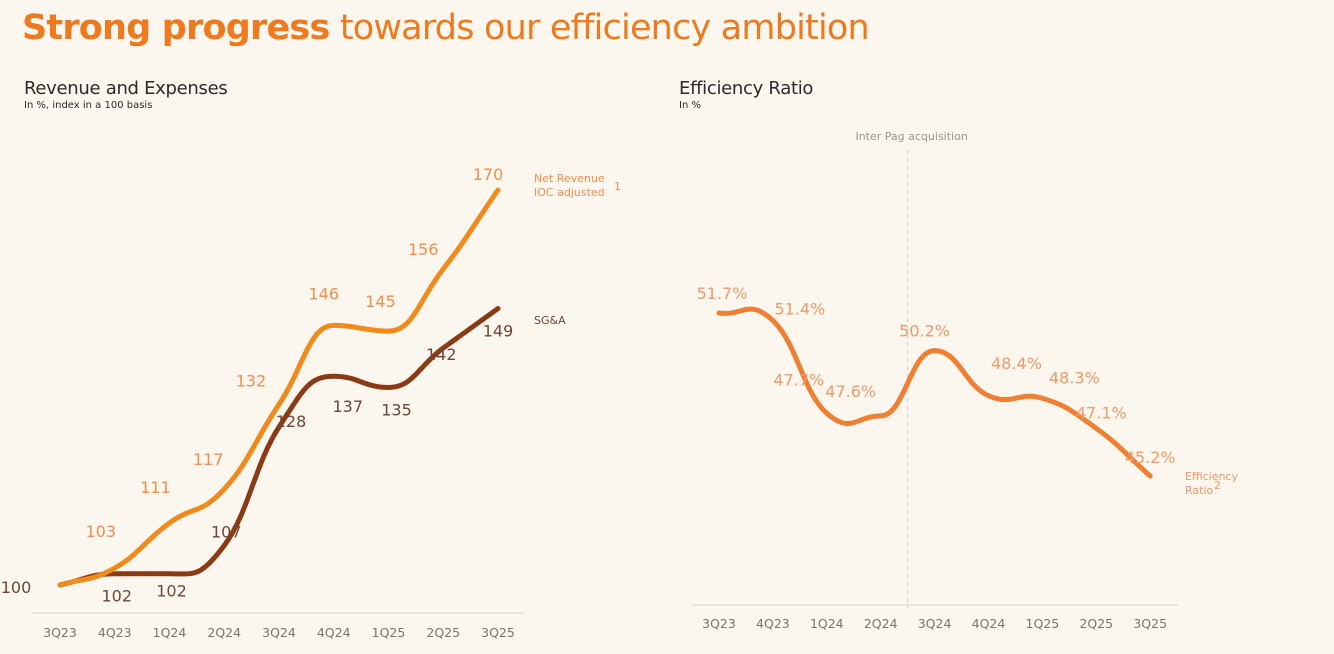 This screenshot has height=654, width=1334. What do you see at coordinates (1150, 457) in the screenshot?
I see `efficiency-data-label: 45.2%` at bounding box center [1150, 457].